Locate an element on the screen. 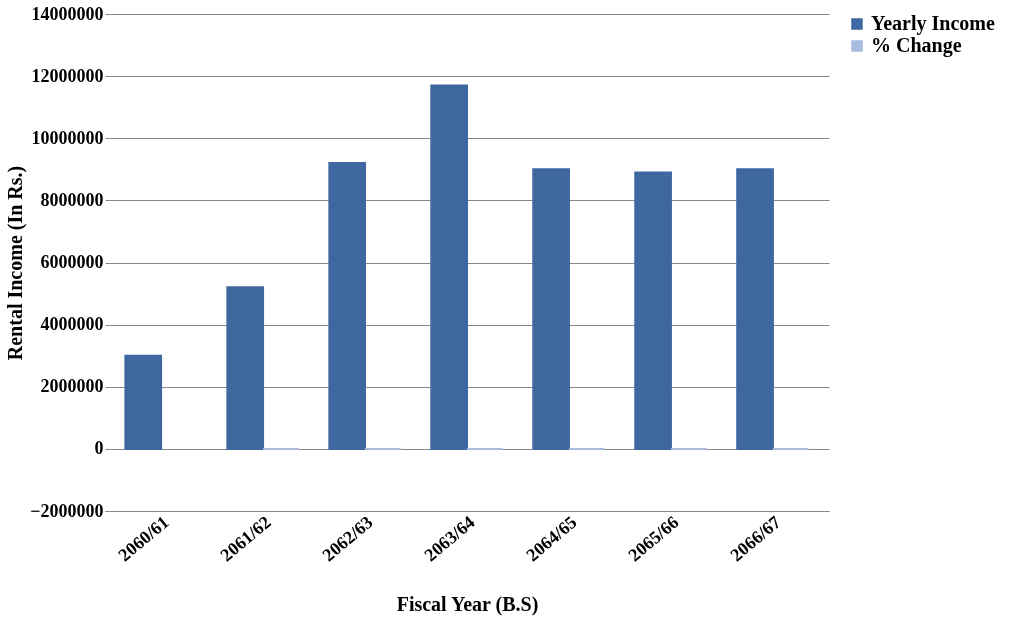  y-tick-label: 8000000 is located at coordinates (72, 199).